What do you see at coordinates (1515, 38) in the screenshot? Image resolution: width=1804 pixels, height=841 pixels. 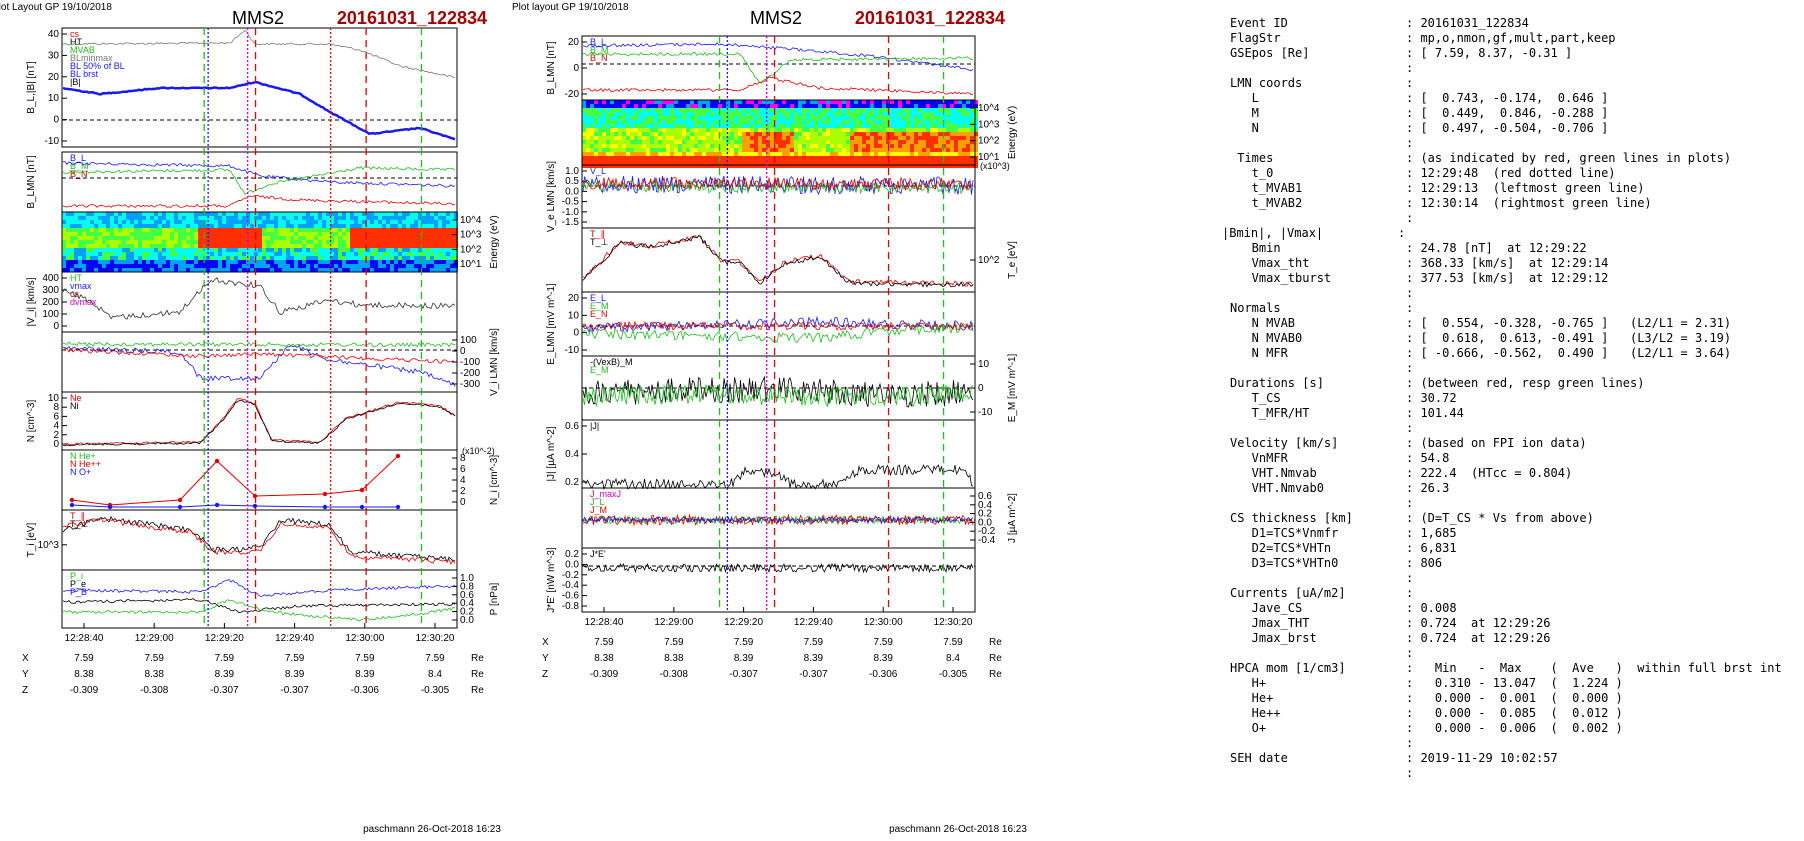 I see `info-line: FlagStr: mp,o,nmon,gf,mult,part,keep` at bounding box center [1515, 38].